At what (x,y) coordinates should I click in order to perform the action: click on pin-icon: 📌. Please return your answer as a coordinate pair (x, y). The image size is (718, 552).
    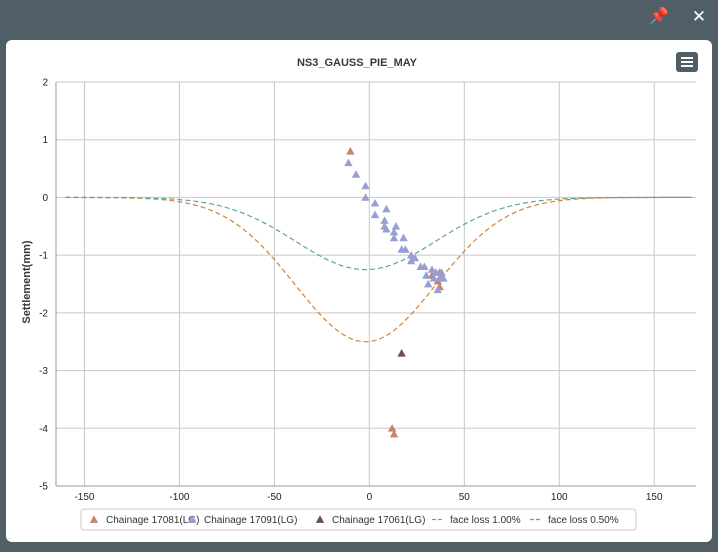
    Looking at the image, I should click on (659, 16).